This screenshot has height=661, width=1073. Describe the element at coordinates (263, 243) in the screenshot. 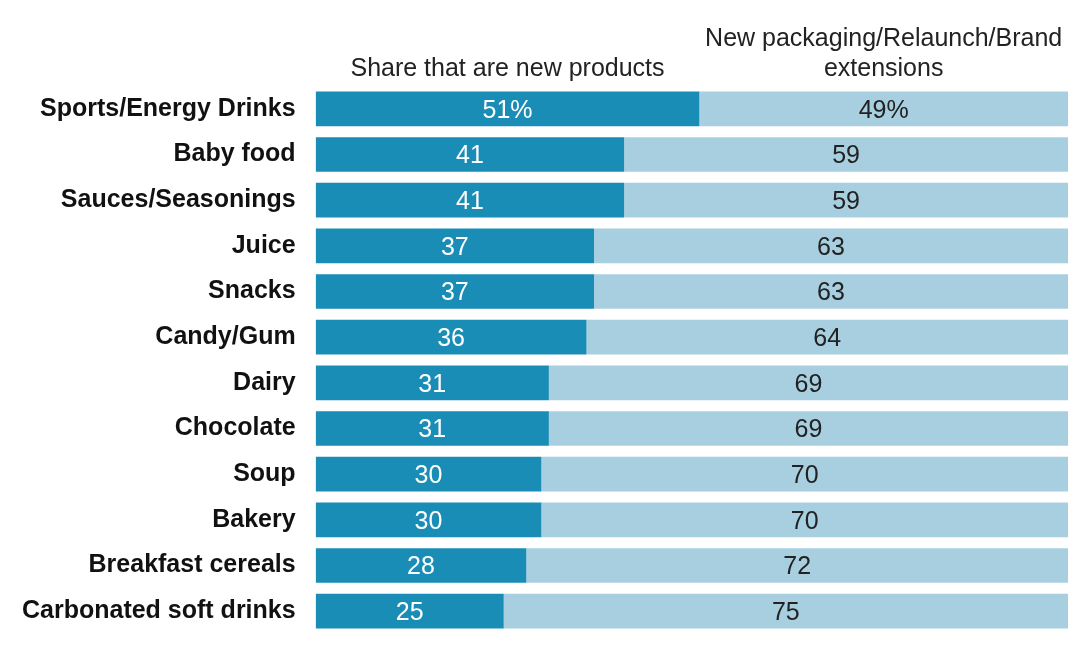

I see `y-tick-label: Juice` at that location.